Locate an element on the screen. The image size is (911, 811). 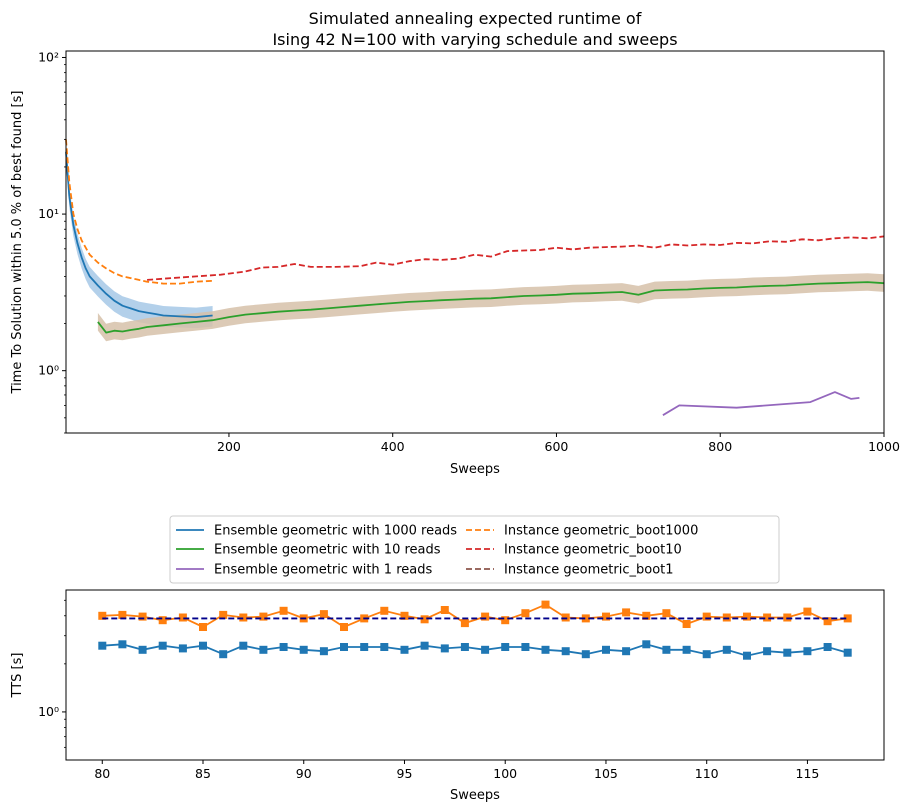
x-tick-label: 600 is located at coordinates (557, 446).